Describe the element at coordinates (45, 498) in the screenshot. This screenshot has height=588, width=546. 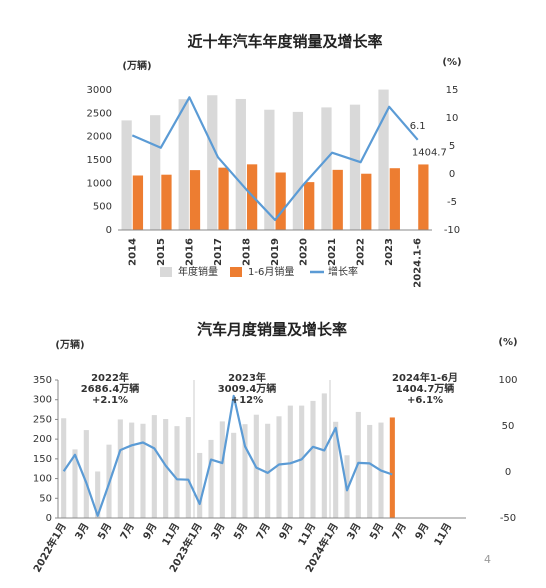
I see `y-tick-label: 50` at that location.